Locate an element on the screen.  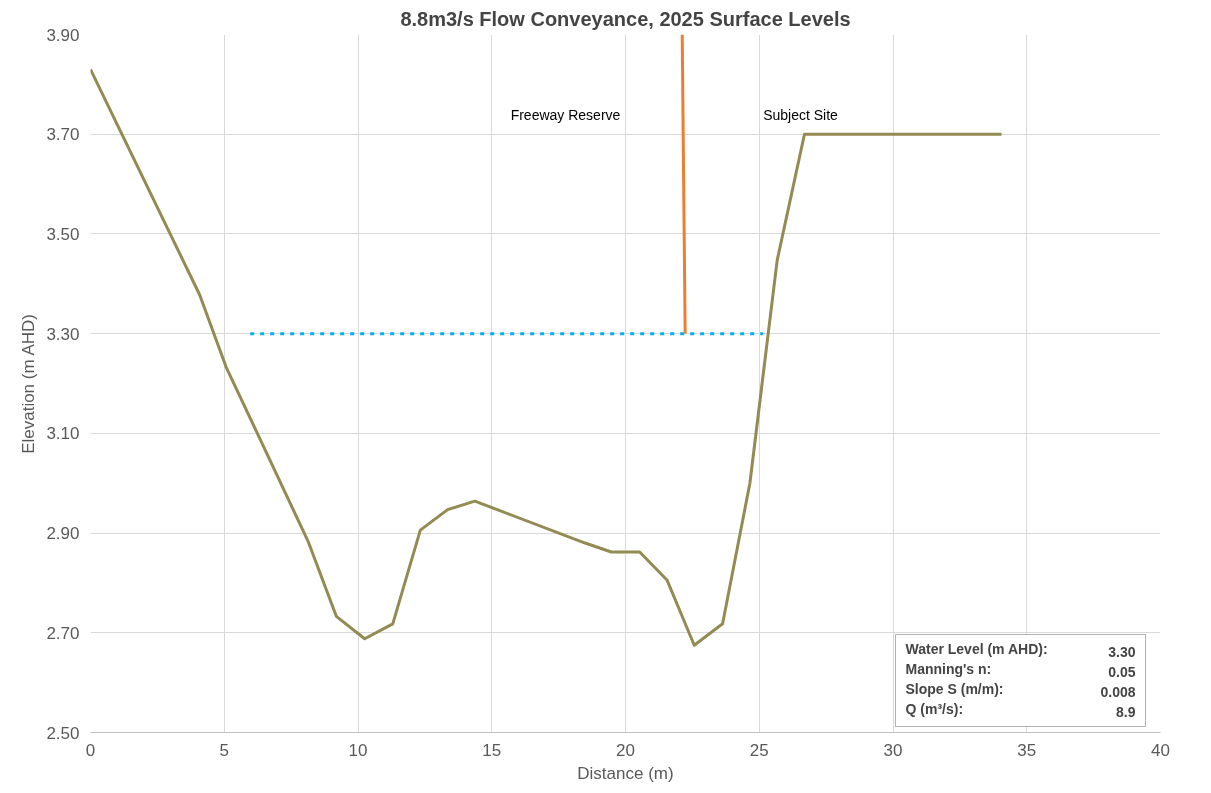
annotation: Freeway Reserve is located at coordinates (565, 114).